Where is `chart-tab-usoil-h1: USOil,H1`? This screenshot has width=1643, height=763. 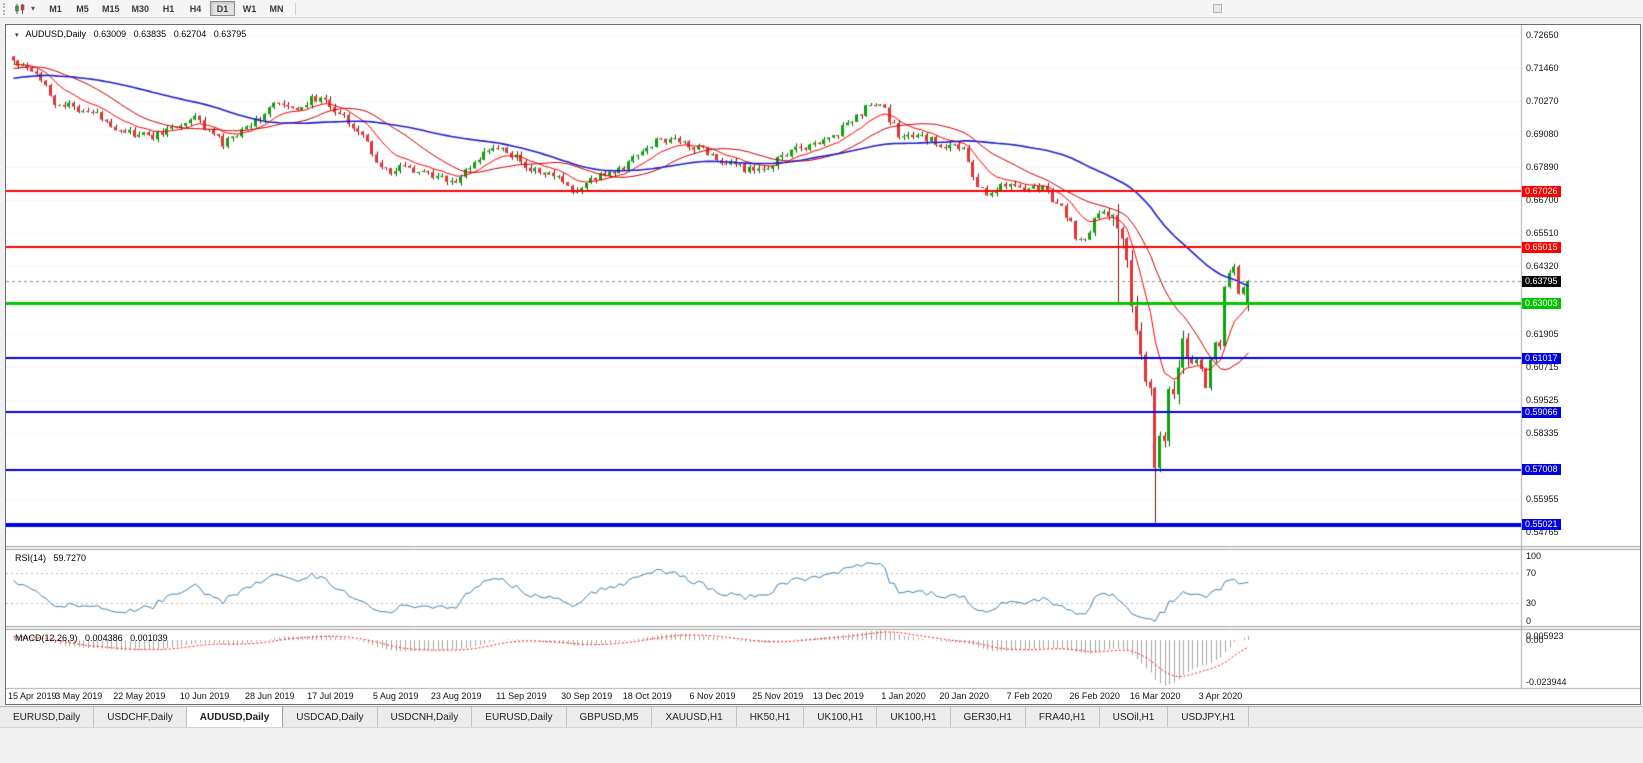 chart-tab-usoil-h1: USOil,H1 is located at coordinates (1134, 717).